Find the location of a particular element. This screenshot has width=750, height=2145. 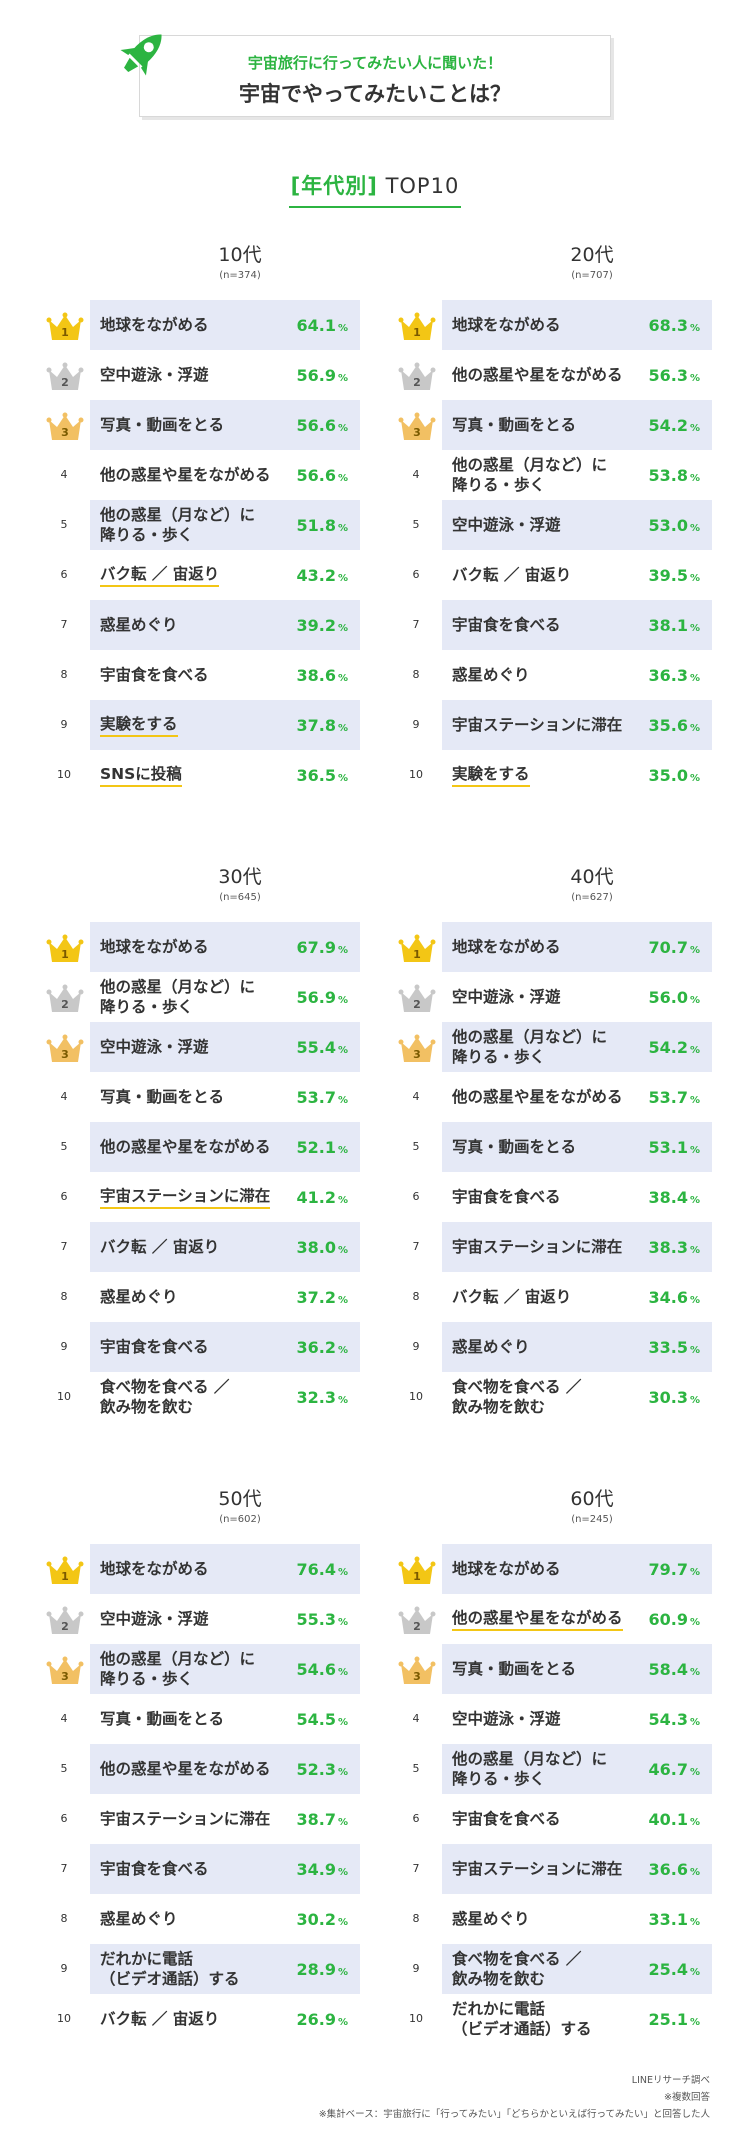

ranking-row: 4 空中遊泳・浮遊 54.3% is located at coordinates (552, 1719).